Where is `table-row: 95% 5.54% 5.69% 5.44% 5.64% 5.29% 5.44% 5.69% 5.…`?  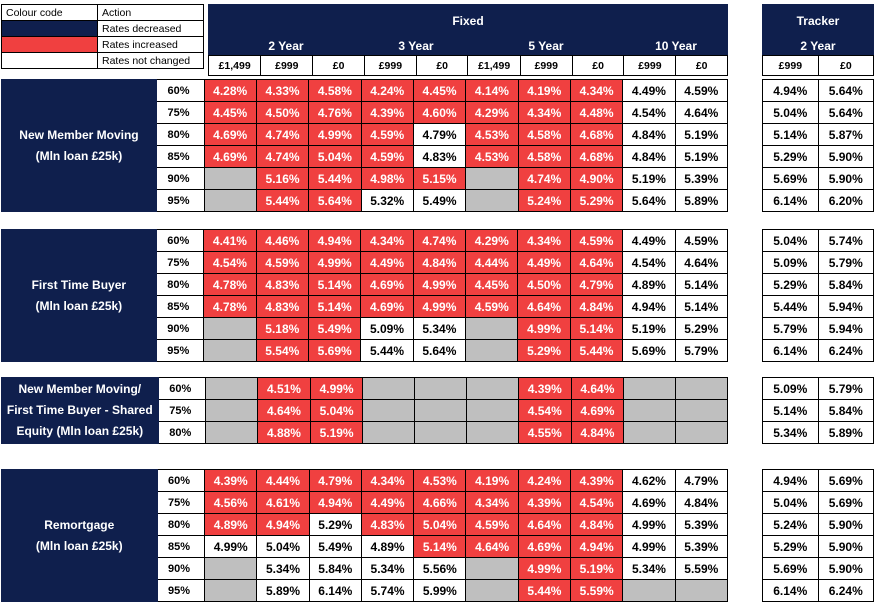 table-row: 95% 5.54% 5.69% 5.44% 5.64% 5.29% 5.44% 5.69% 5.… is located at coordinates (365, 350).